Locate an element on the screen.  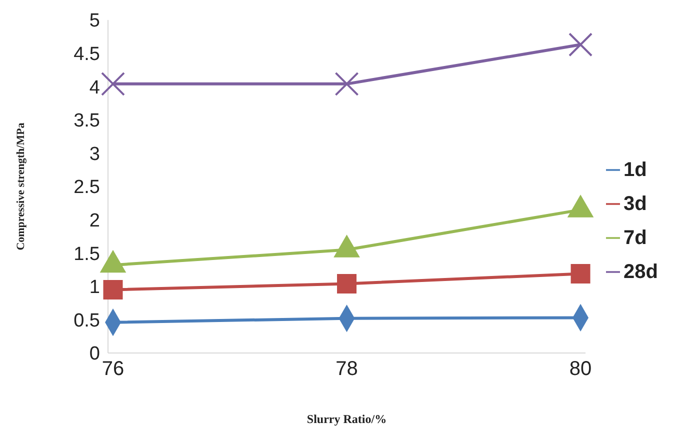
y-tick-label: 4 is located at coordinates (94, 87).